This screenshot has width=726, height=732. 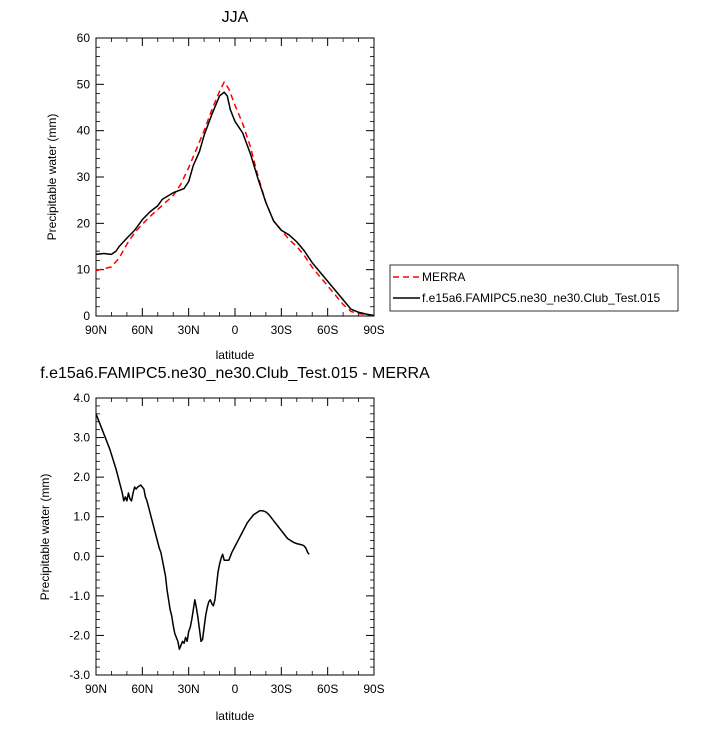 What do you see at coordinates (142, 330) in the screenshot?
I see `top-x-tick-label: 60N` at bounding box center [142, 330].